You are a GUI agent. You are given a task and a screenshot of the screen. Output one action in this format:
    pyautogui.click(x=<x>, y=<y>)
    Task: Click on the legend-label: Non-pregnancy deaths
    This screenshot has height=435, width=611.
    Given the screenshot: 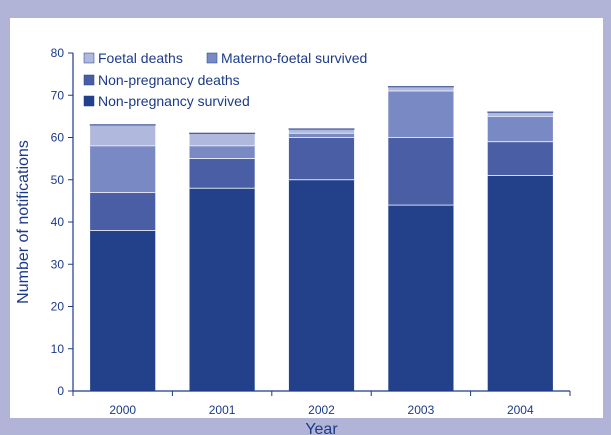 What is the action you would take?
    pyautogui.click(x=169, y=80)
    